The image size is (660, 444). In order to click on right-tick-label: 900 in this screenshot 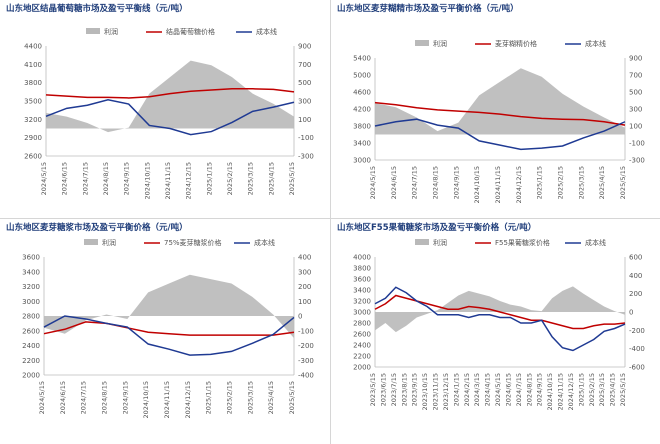, I will do `click(304, 47)`.